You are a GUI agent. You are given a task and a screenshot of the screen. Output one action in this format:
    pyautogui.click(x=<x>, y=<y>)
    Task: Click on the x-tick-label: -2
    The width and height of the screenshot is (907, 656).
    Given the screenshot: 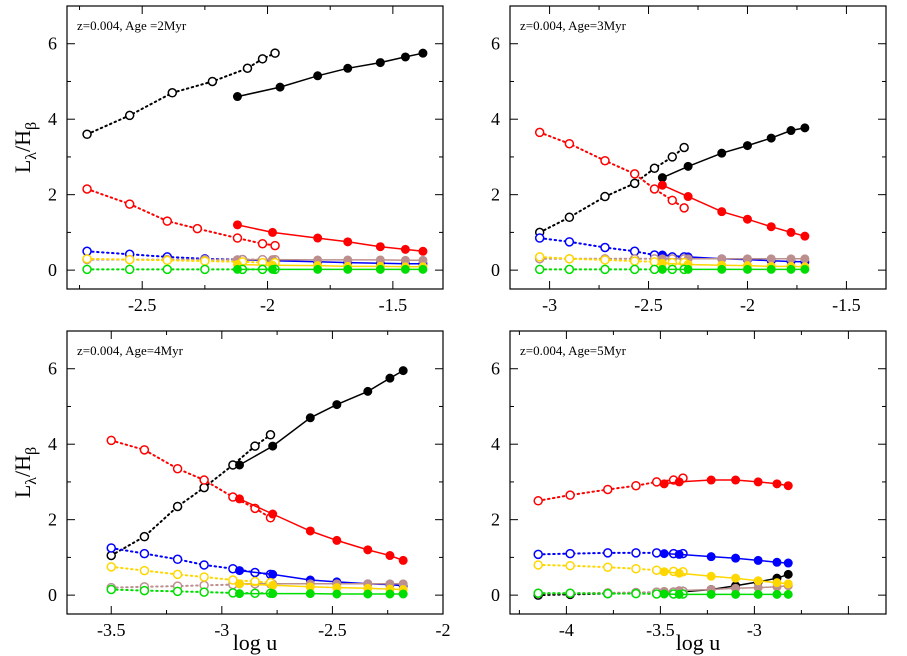 What is the action you would take?
    pyautogui.click(x=267, y=305)
    